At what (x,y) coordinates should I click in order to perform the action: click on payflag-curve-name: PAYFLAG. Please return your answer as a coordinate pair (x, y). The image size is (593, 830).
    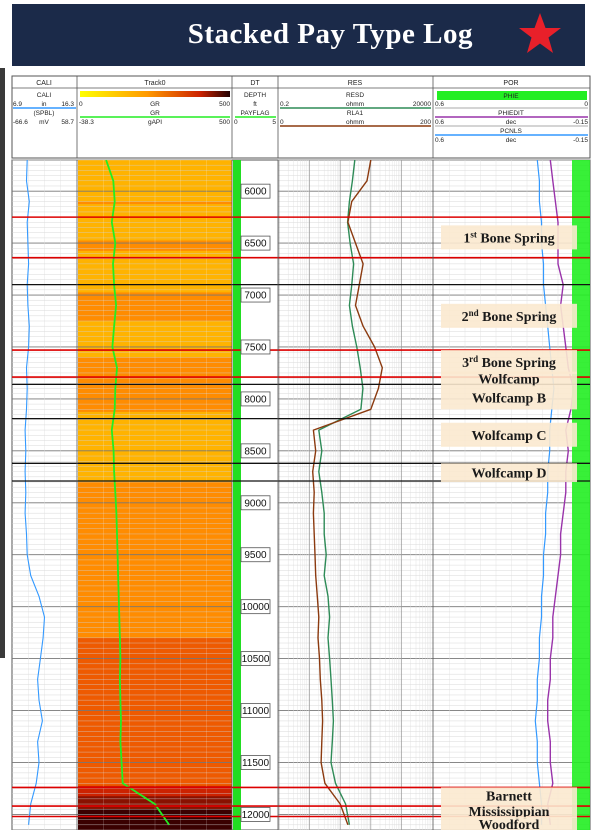
    Looking at the image, I should click on (254, 113).